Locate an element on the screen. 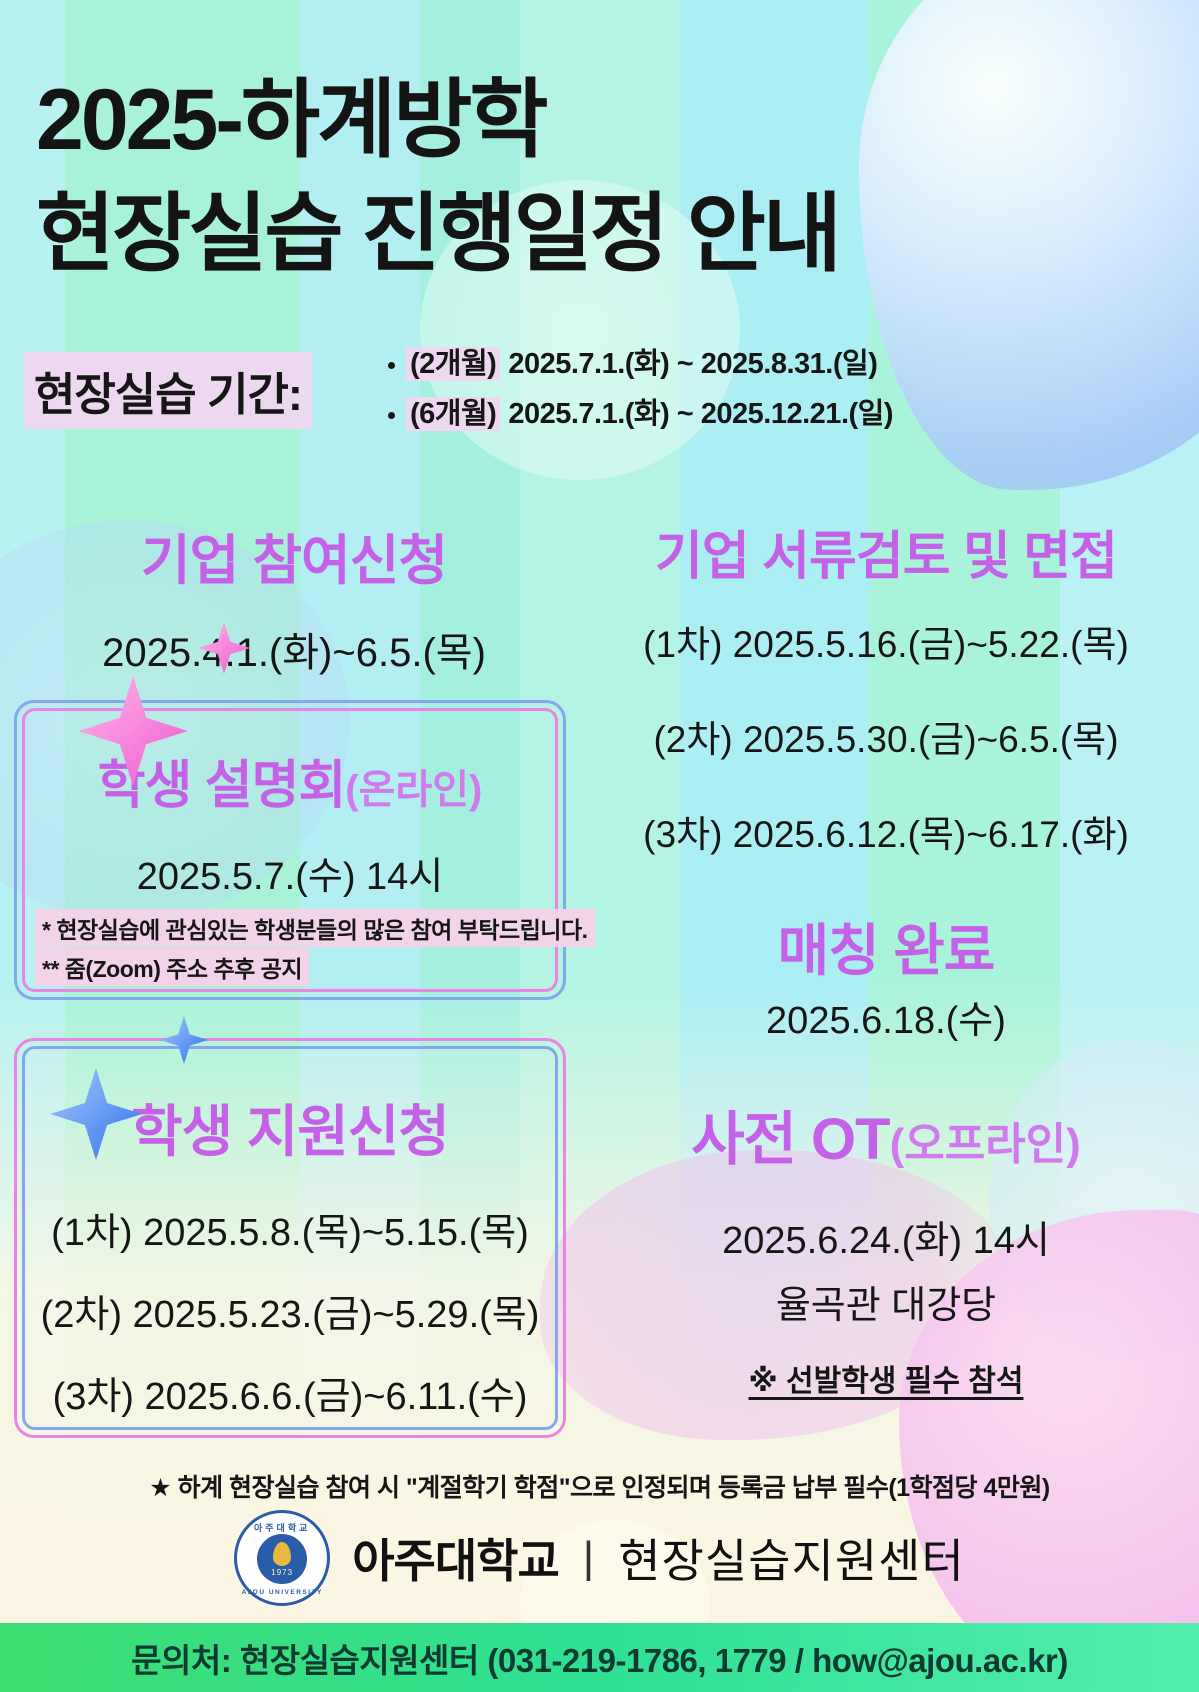  blob-blue-top-right is located at coordinates (1029, 245).